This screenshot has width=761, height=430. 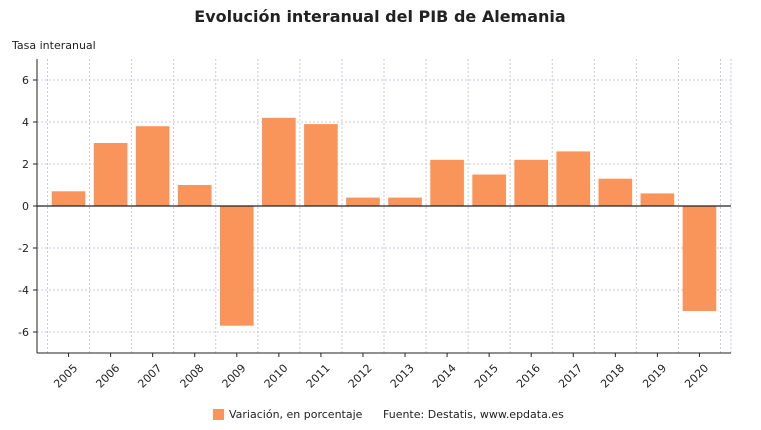 What do you see at coordinates (218, 414) in the screenshot?
I see `legend-swatch` at bounding box center [218, 414].